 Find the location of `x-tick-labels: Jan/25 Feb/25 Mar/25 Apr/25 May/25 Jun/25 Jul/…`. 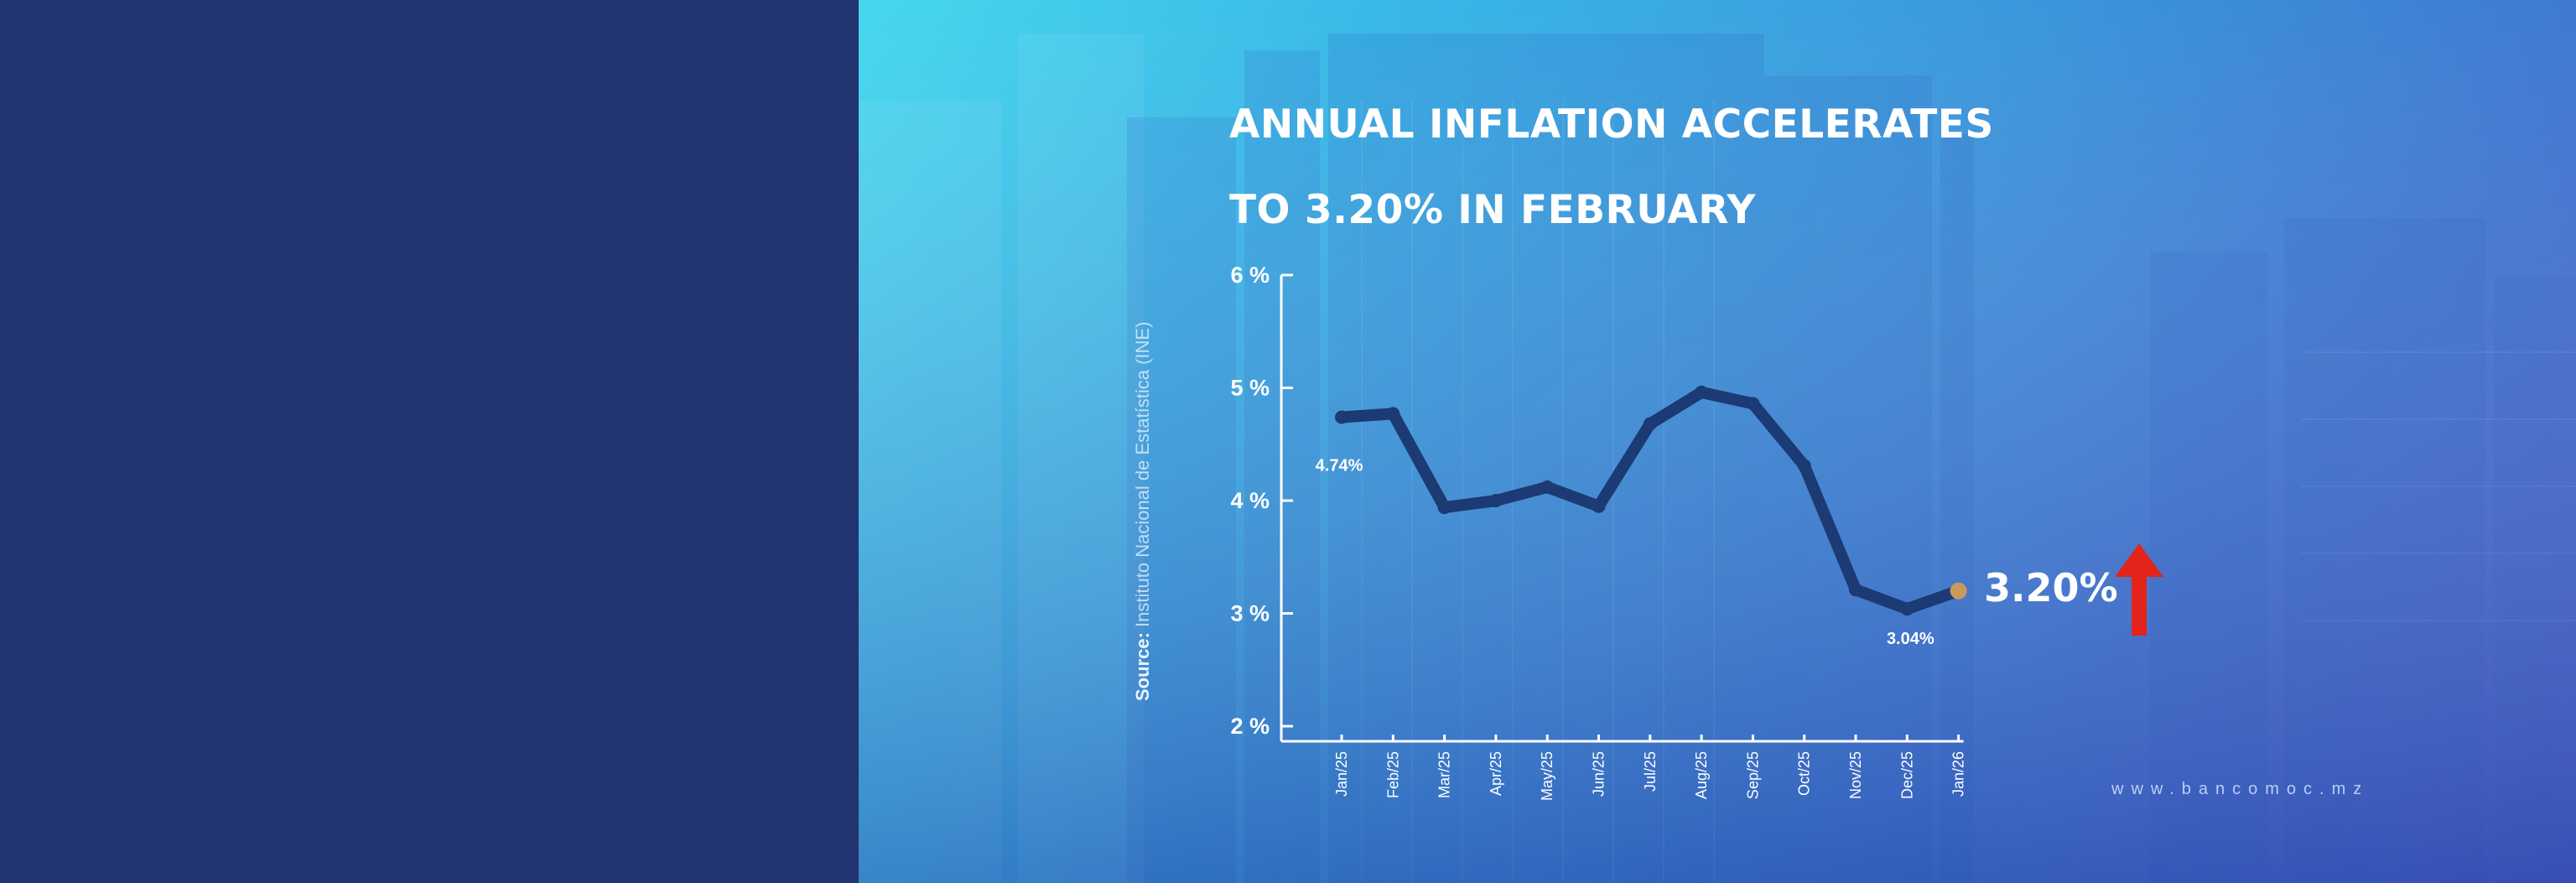

x-tick-labels: Jan/25 Feb/25 Mar/25 Apr/25 May/25 Jun/25 Jul/… is located at coordinates (1650, 768).